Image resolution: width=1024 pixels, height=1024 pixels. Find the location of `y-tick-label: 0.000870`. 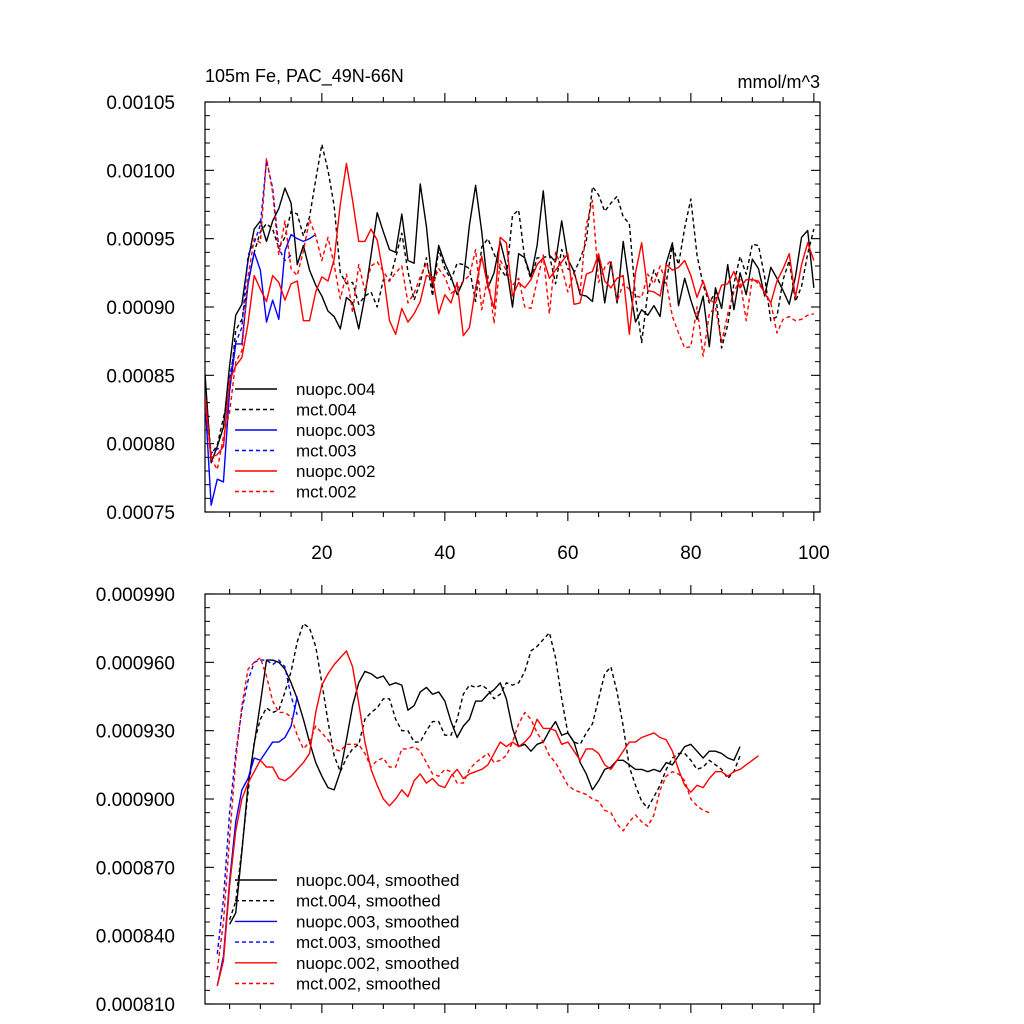

y-tick-label: 0.000870 is located at coordinates (135, 868).